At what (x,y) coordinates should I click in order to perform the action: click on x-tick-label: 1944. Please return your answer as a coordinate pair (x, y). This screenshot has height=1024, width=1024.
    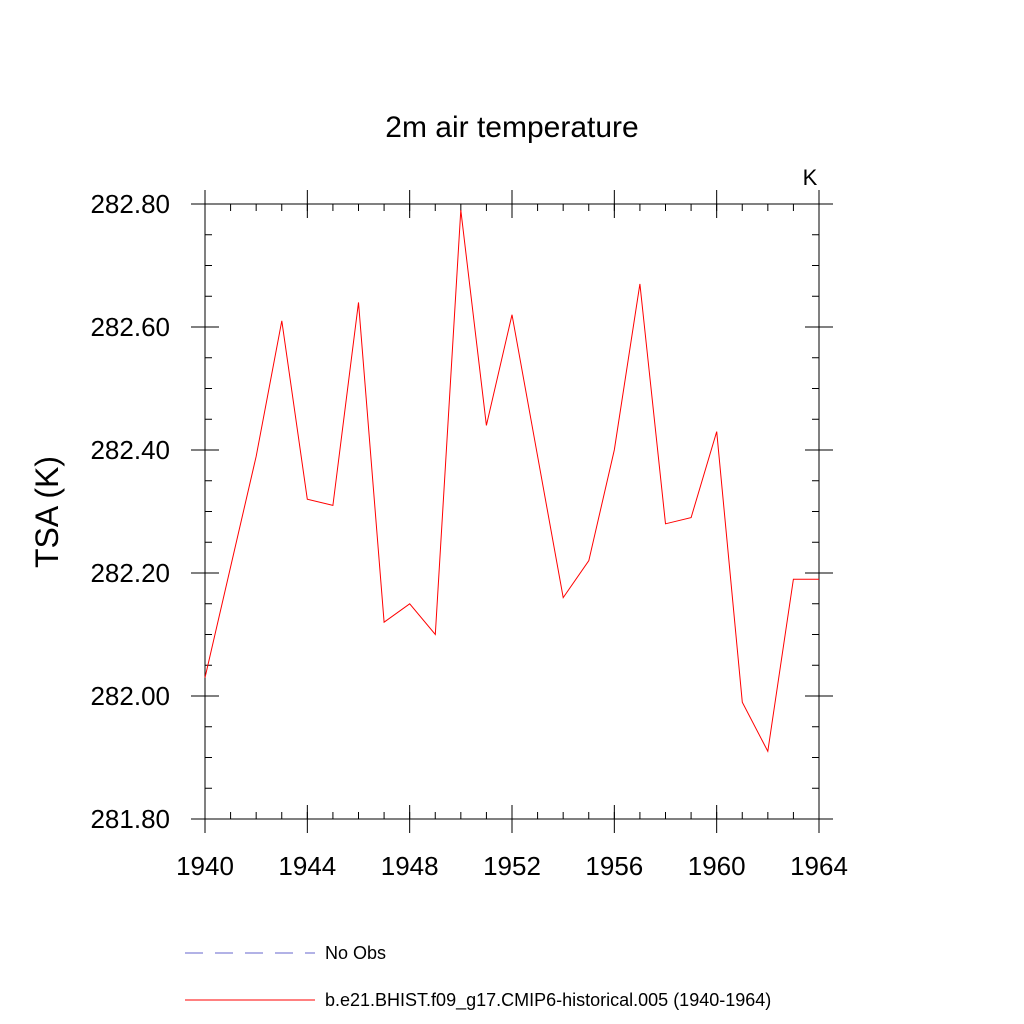
    Looking at the image, I should click on (307, 866).